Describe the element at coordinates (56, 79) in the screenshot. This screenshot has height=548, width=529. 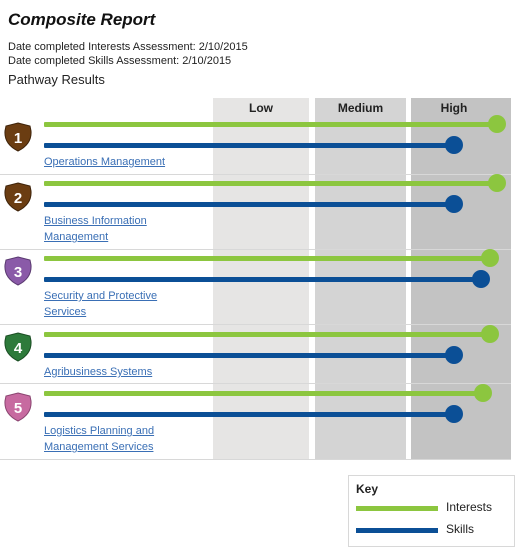
I see `pathway-results-heading: Pathway Results` at that location.